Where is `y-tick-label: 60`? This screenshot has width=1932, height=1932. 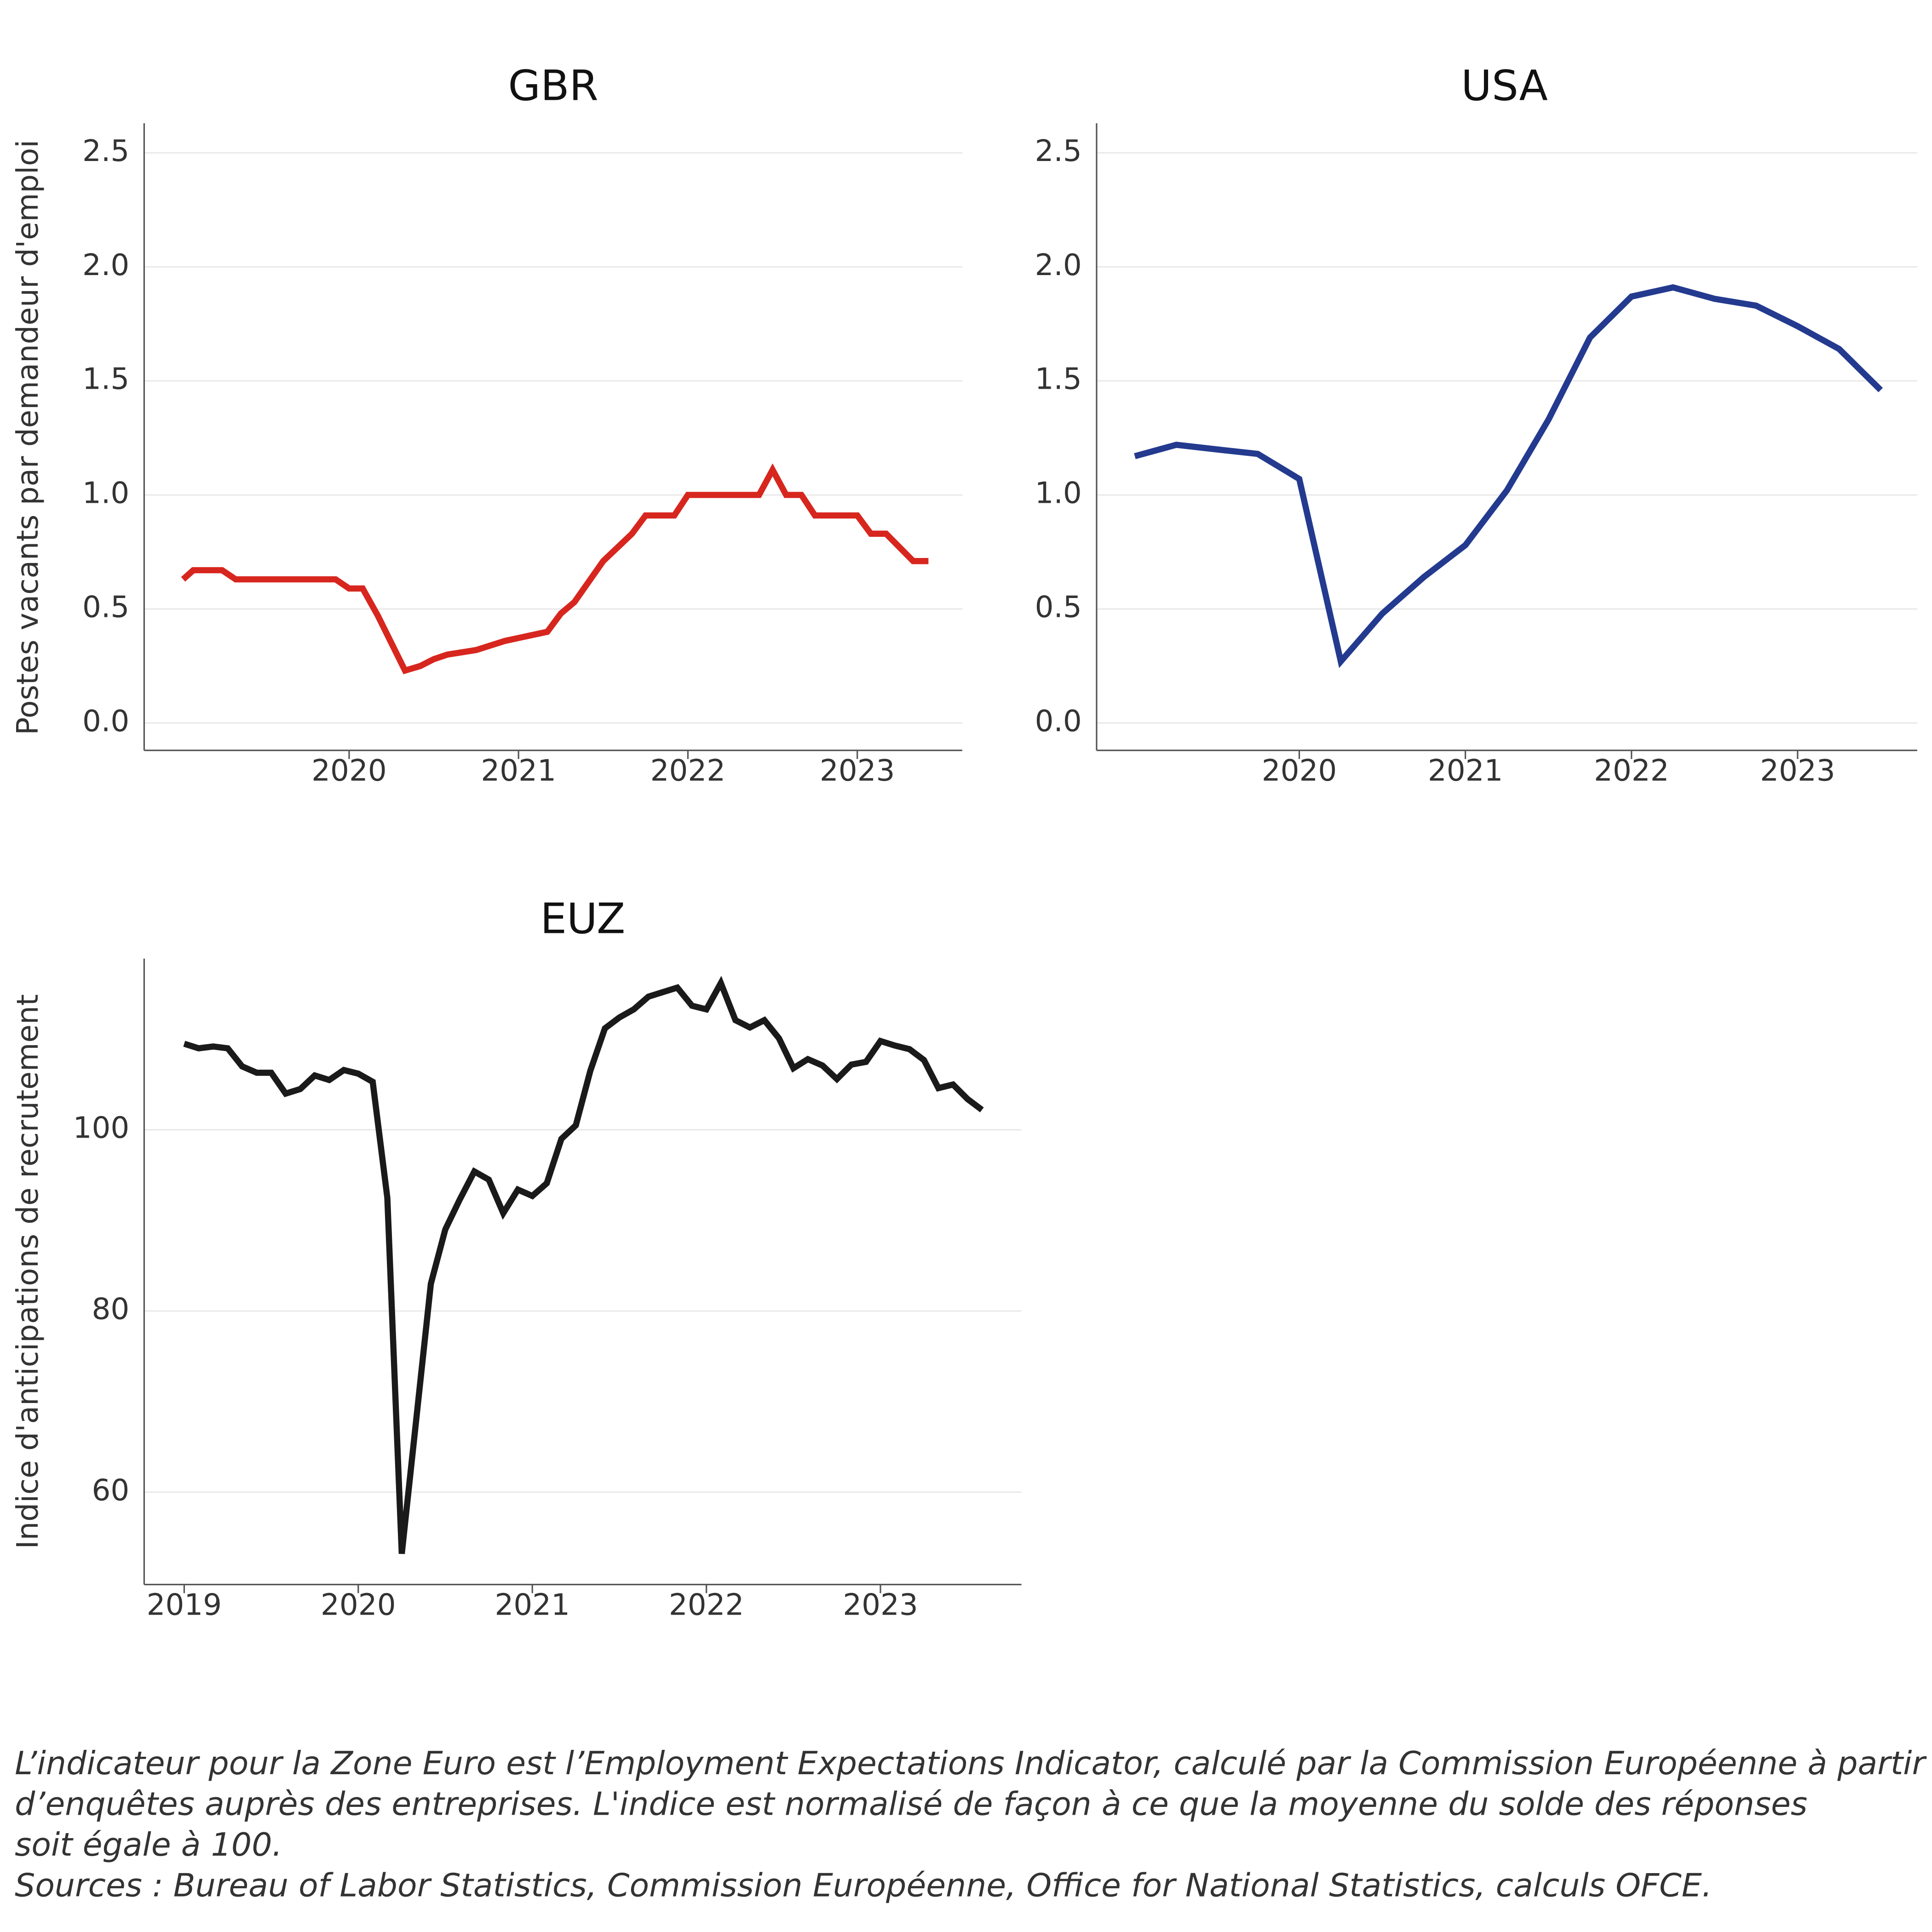
y-tick-label: 60 is located at coordinates (110, 1490).